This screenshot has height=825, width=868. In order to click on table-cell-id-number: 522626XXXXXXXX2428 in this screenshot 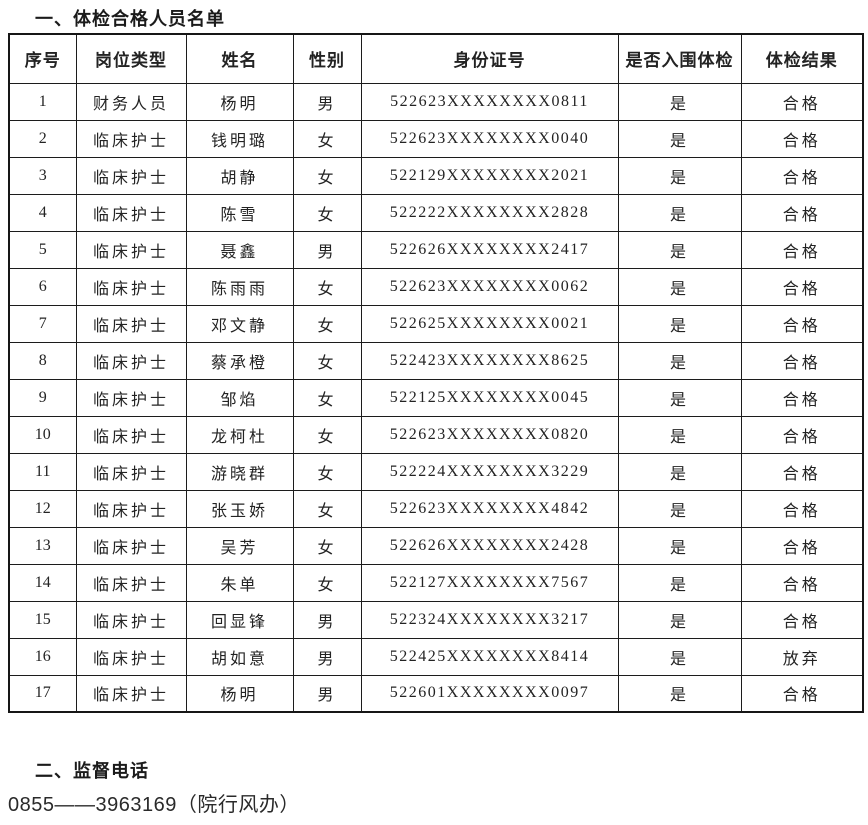, I will do `click(489, 545)`.